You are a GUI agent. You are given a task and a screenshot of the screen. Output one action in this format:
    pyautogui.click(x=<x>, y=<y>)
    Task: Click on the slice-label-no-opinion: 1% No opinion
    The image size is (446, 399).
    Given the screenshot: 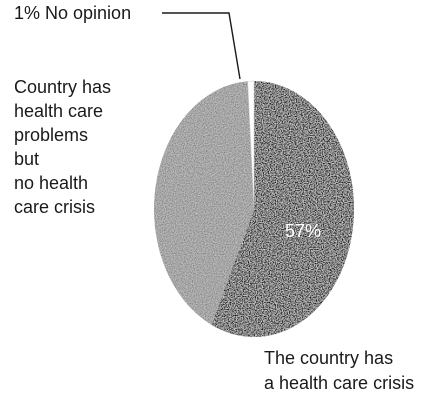 What is the action you would take?
    pyautogui.click(x=72, y=13)
    